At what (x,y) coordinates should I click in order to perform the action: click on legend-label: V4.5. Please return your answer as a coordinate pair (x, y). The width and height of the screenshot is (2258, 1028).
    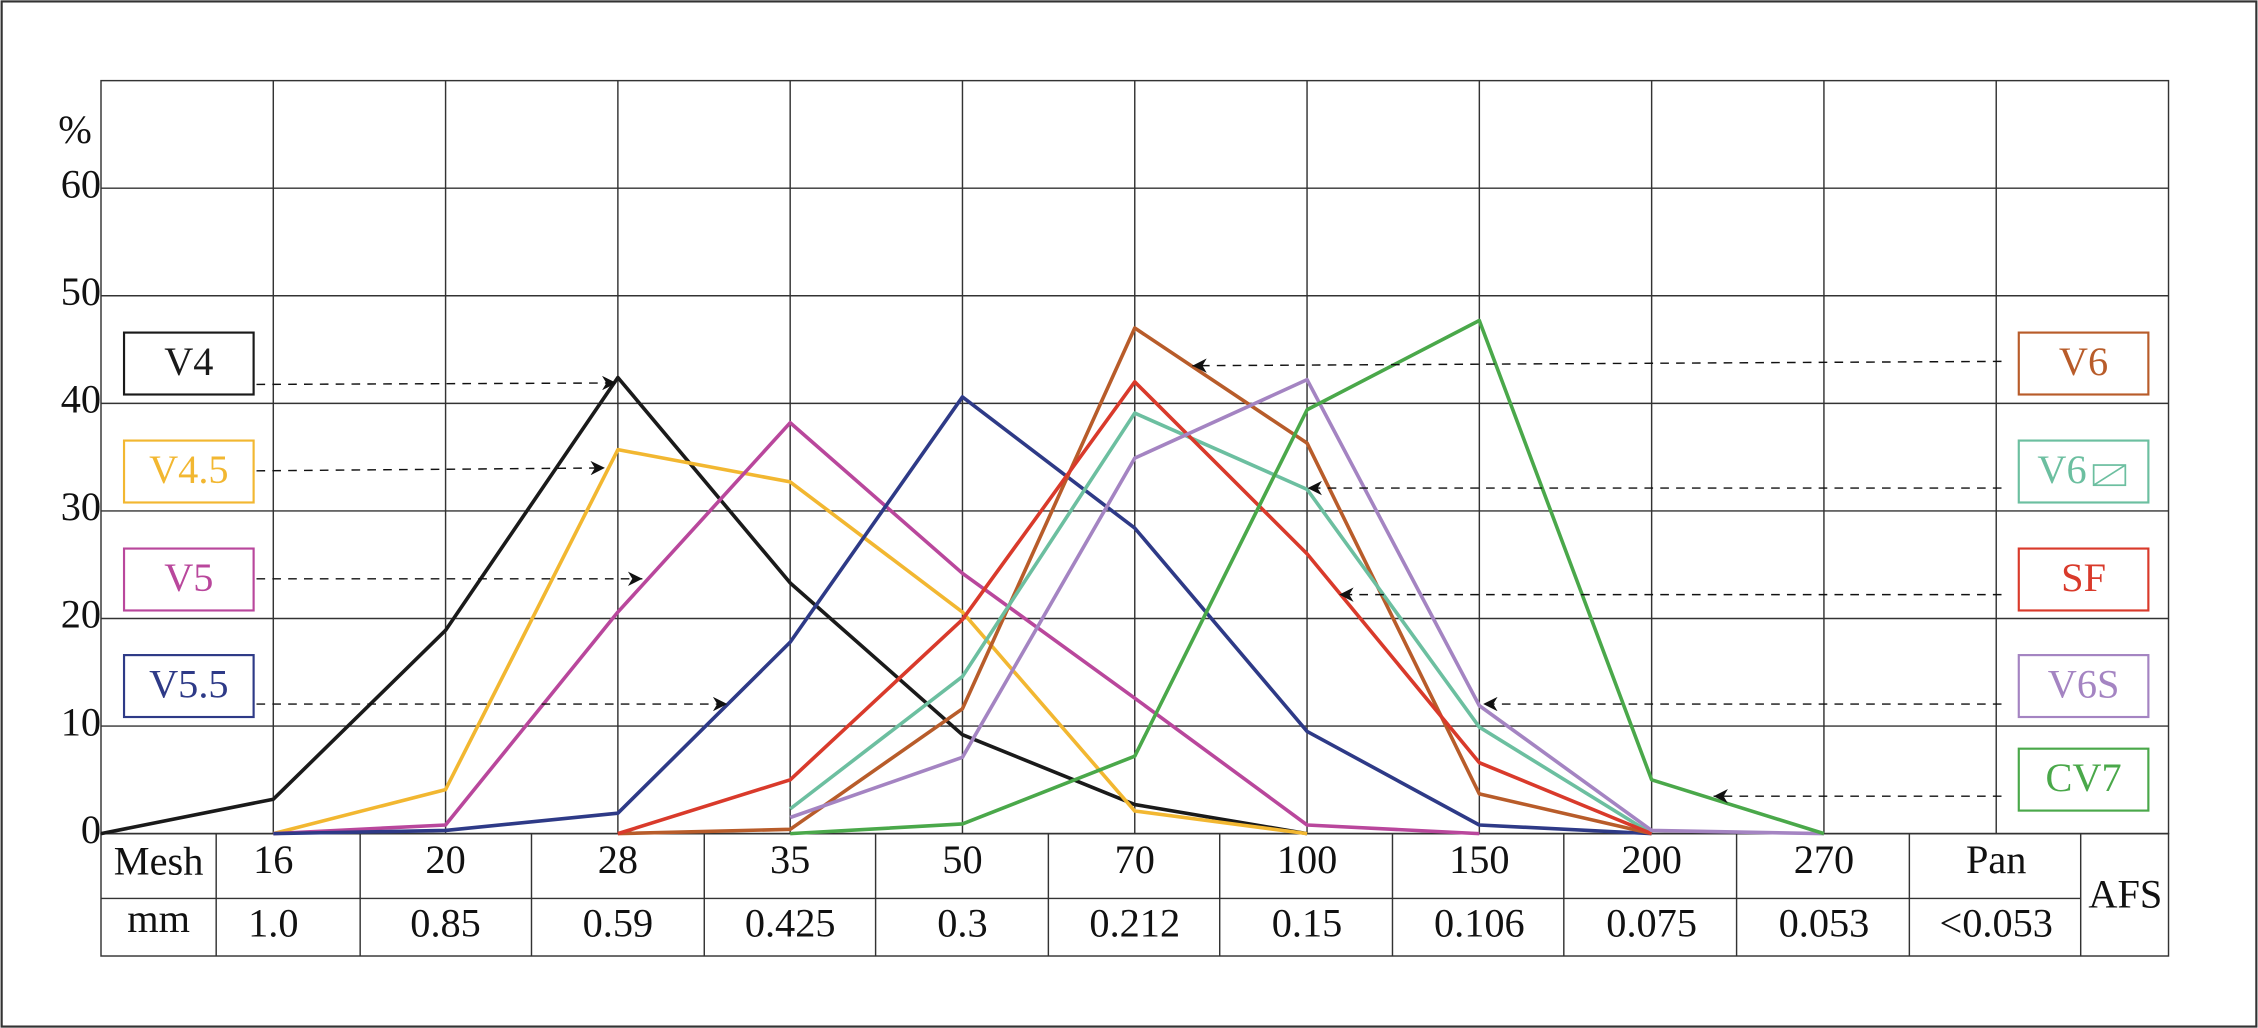
    Looking at the image, I should click on (188, 469).